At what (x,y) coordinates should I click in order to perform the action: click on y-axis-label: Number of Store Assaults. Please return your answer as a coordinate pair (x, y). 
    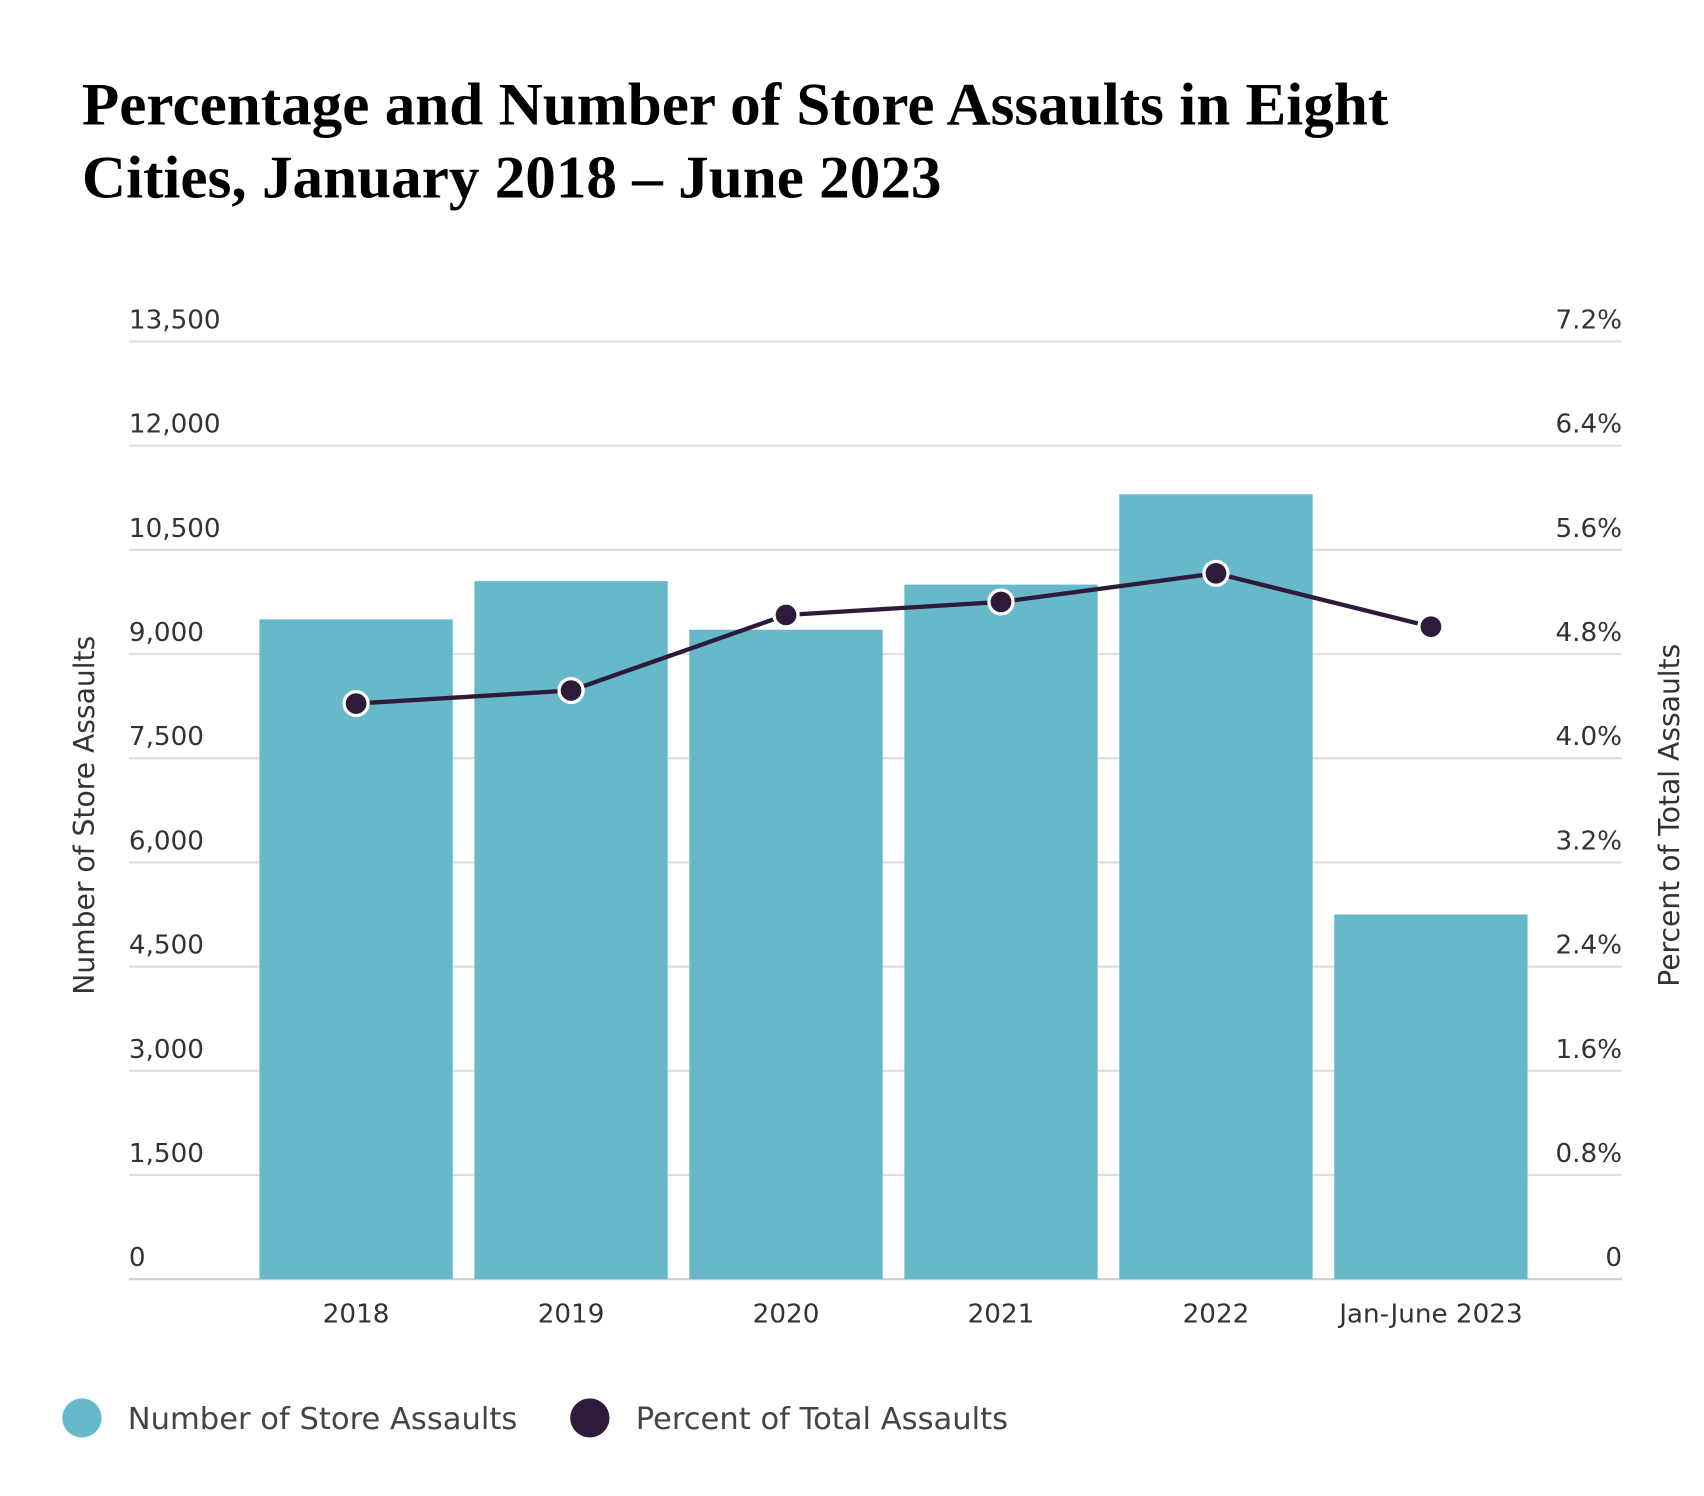
    Looking at the image, I should click on (84, 815).